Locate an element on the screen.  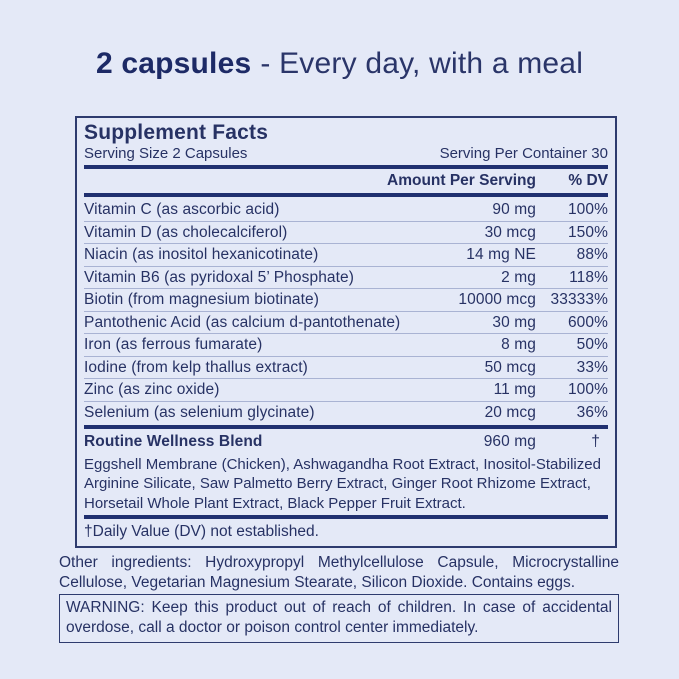
nutrient-amount: 30 mg is located at coordinates (514, 322).